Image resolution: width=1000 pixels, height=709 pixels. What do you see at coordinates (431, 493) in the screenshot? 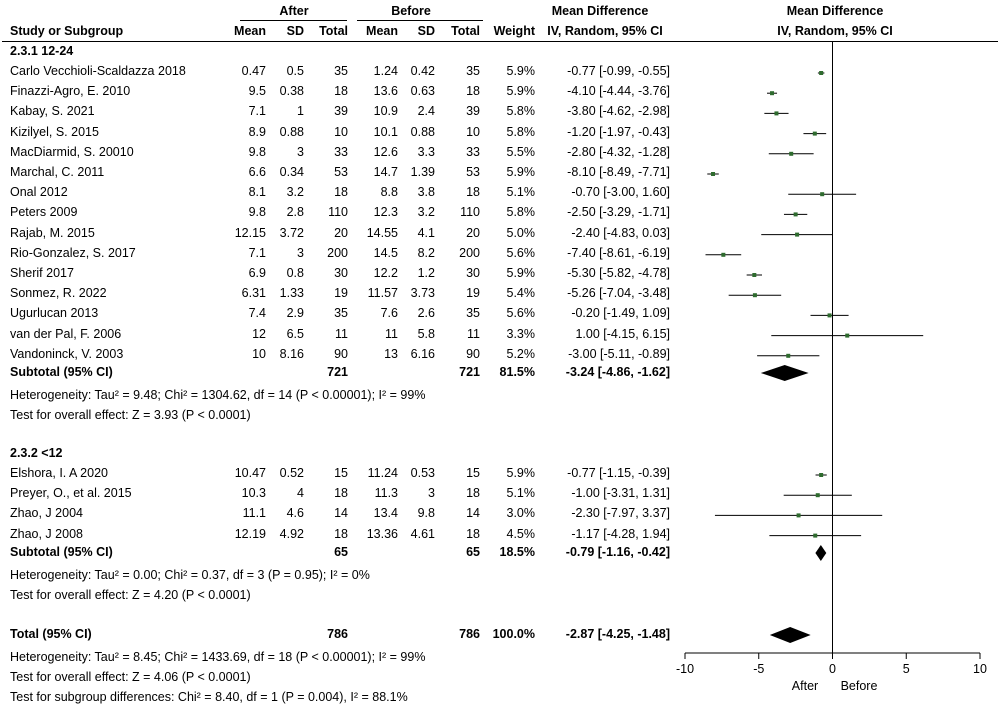
I see `study-before-sd: 3` at bounding box center [431, 493].